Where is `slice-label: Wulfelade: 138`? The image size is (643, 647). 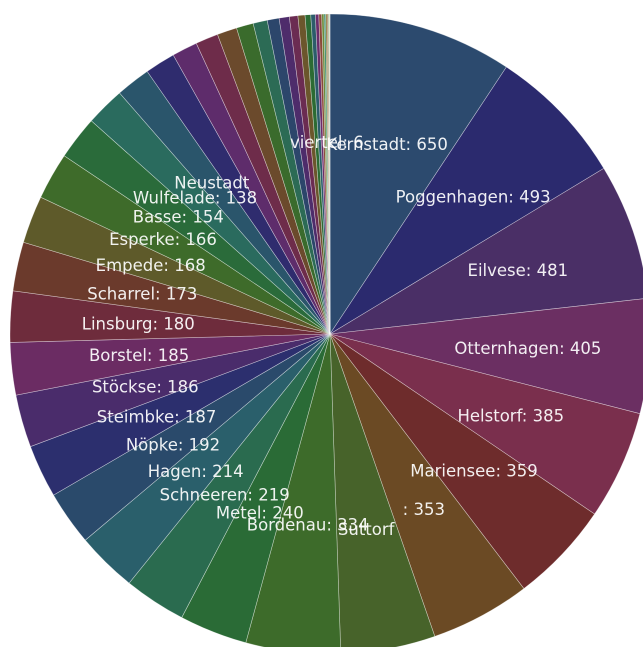 slice-label: Wulfelade: 138 is located at coordinates (195, 198).